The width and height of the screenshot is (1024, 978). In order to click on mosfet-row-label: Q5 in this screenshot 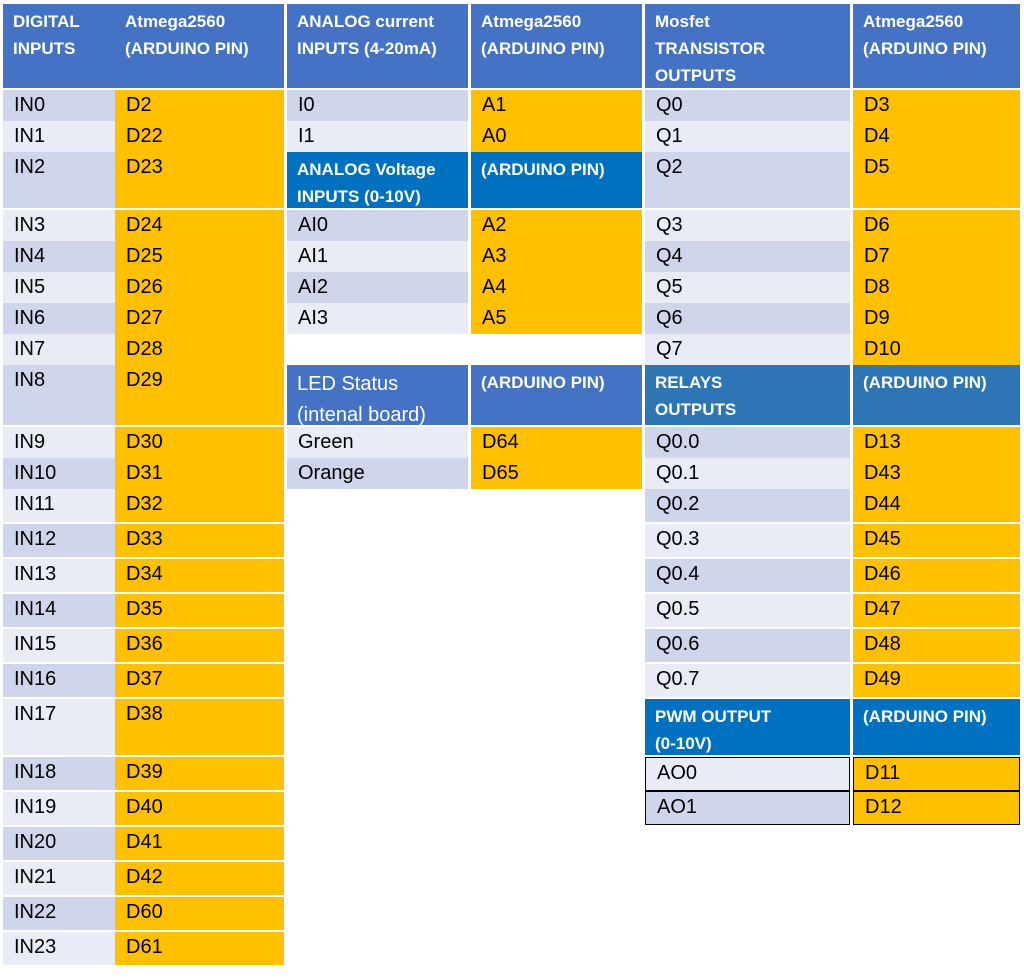, I will do `click(747, 287)`.